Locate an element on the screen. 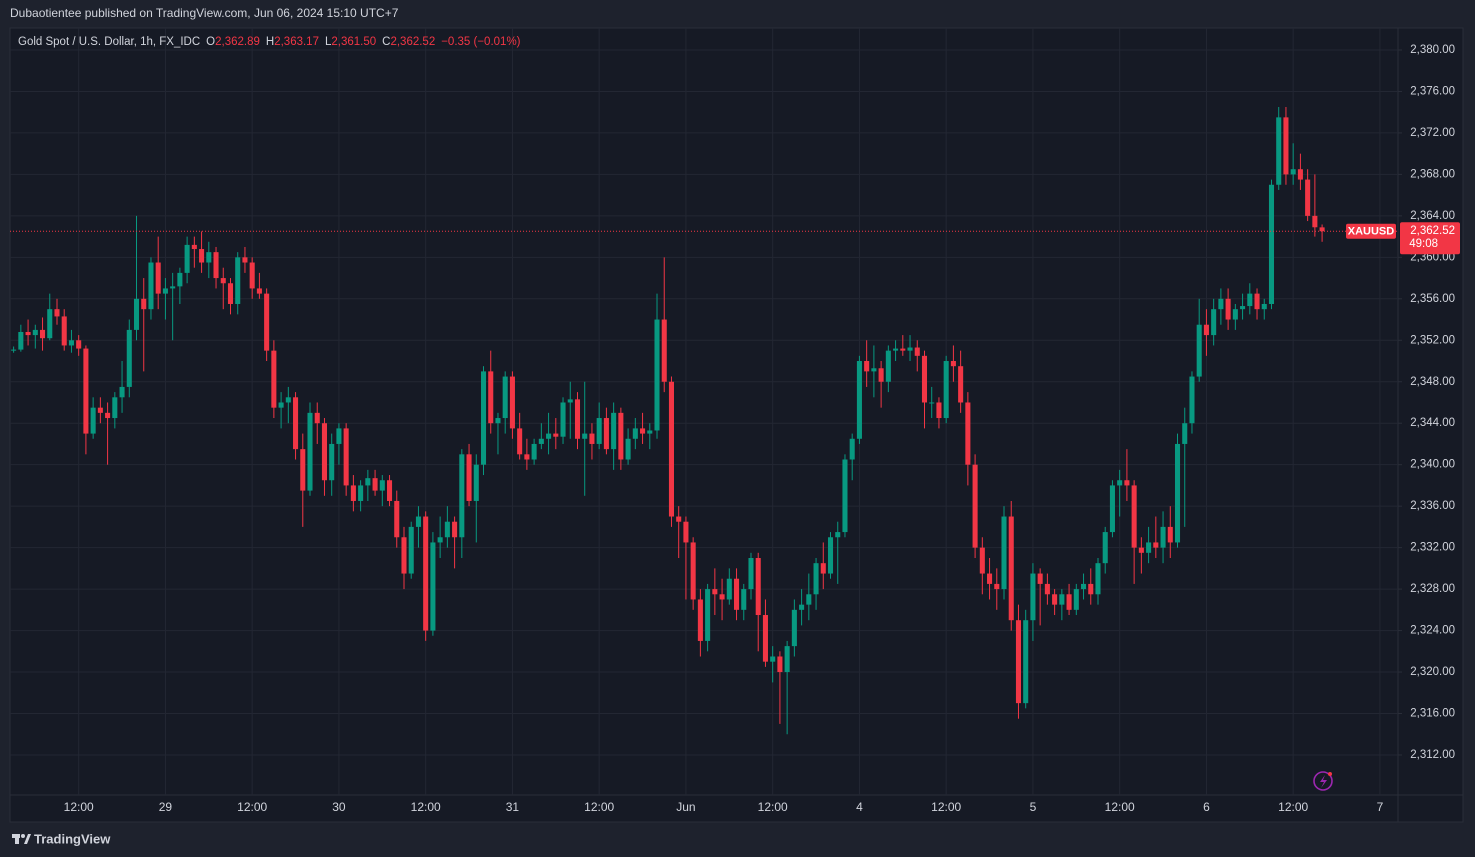 The height and width of the screenshot is (857, 1475). y-tick-label: 2,344.00 is located at coordinates (1432, 423).